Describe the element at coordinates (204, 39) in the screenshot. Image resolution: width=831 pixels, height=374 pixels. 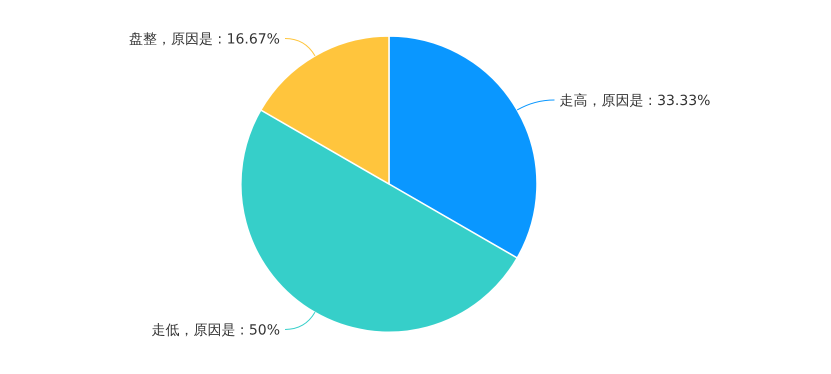
I see `slice-label: 盘整，原因是 : 16.67%` at that location.